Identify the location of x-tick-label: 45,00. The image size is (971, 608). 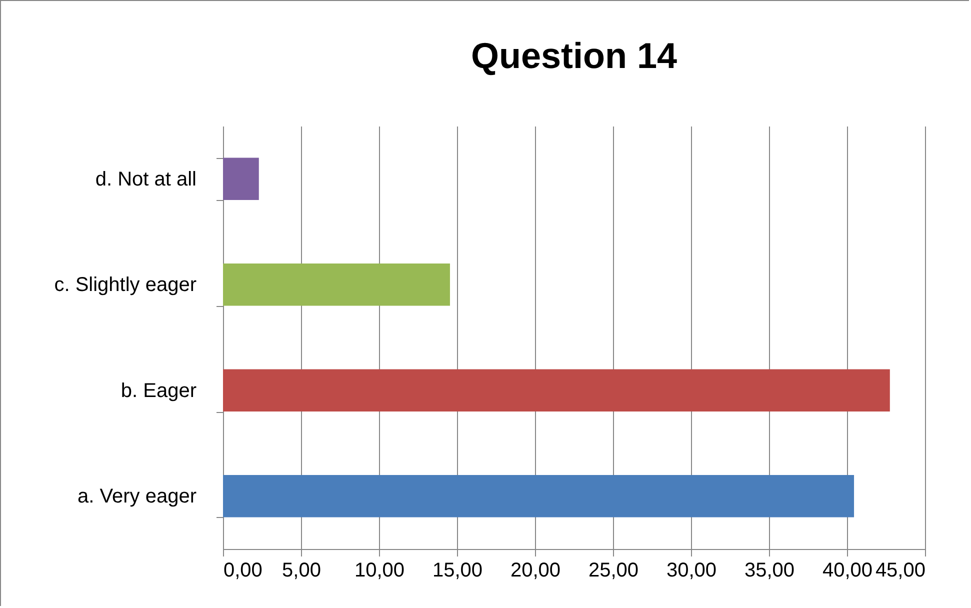
(900, 571).